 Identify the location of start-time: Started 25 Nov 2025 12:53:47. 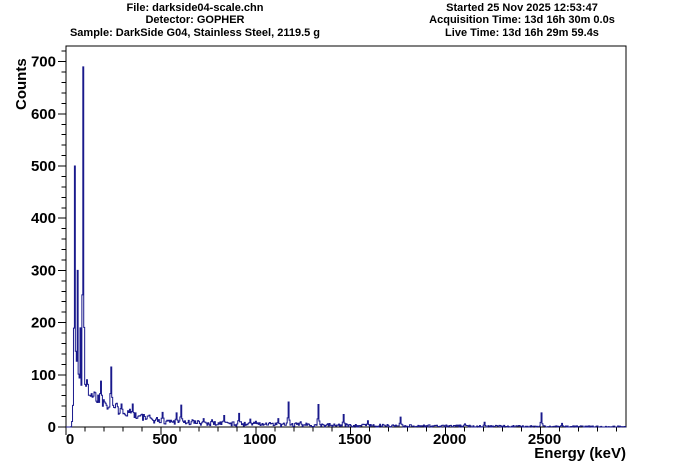
(522, 8).